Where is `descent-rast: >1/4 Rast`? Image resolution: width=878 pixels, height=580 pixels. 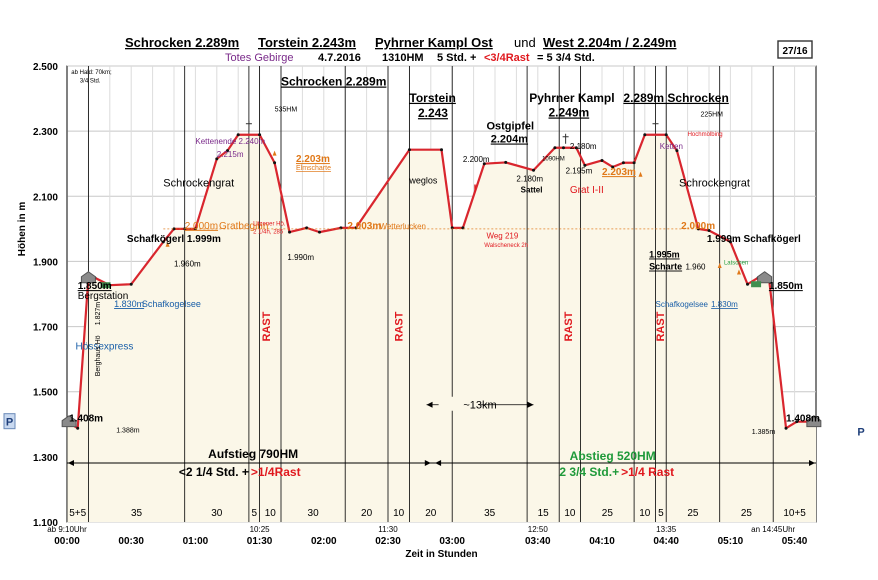 descent-rast: >1/4 Rast is located at coordinates (647, 472).